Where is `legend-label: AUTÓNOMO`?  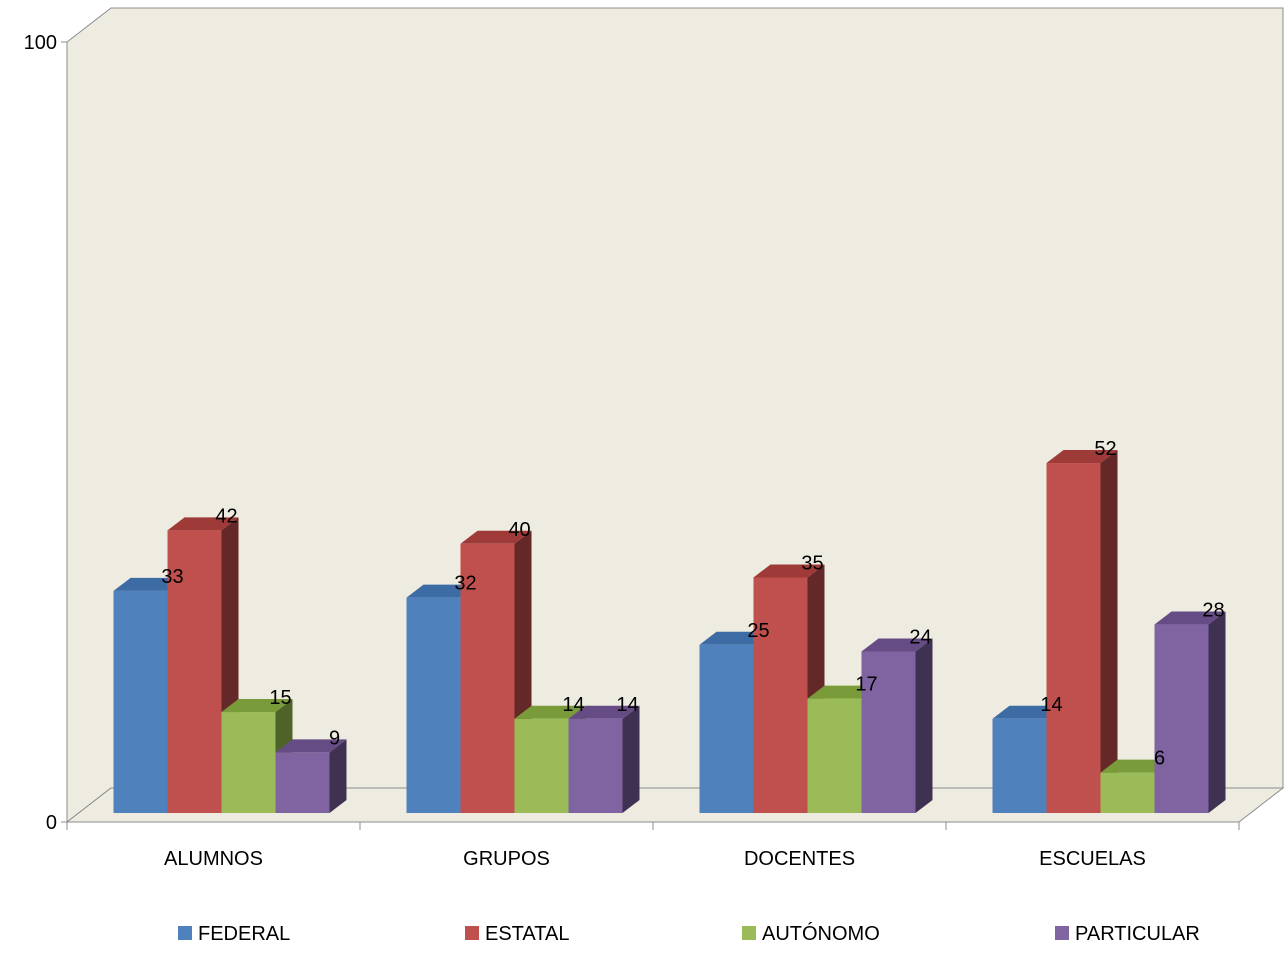
legend-label: AUTÓNOMO is located at coordinates (821, 933).